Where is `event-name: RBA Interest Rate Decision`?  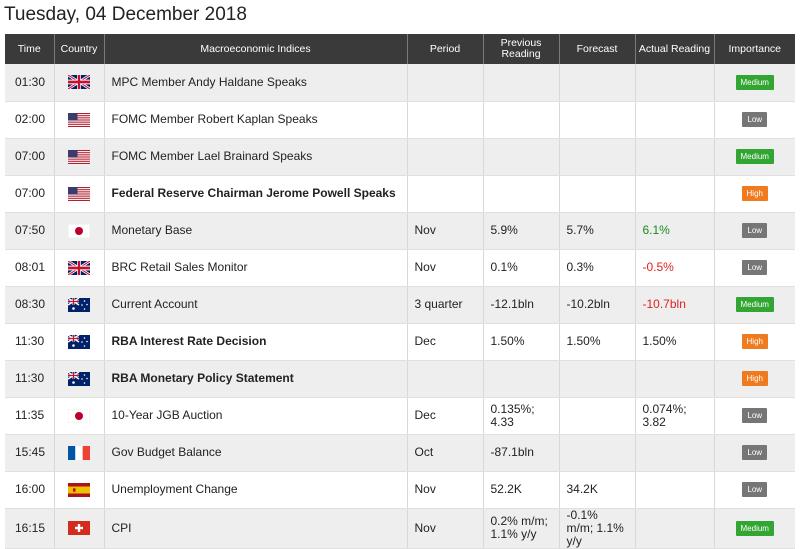 event-name: RBA Interest Rate Decision is located at coordinates (256, 342).